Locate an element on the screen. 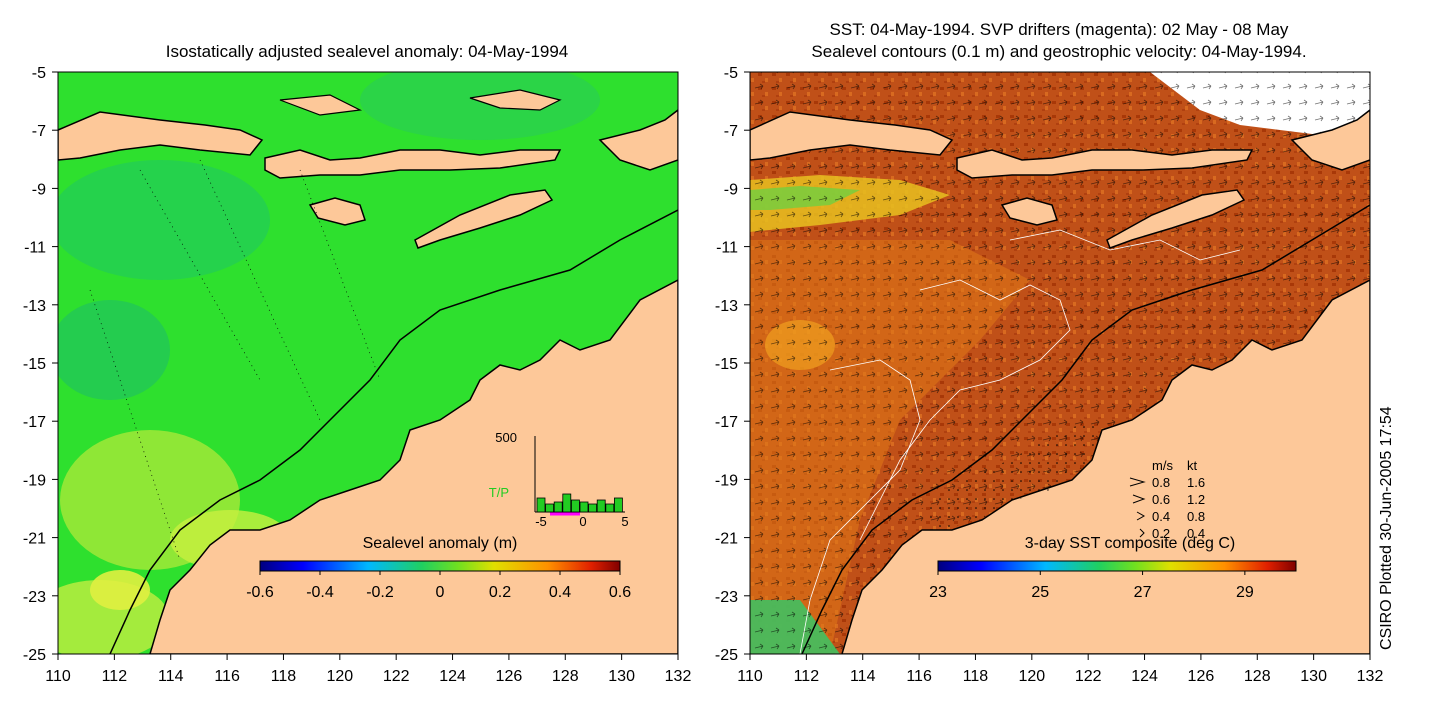 The image size is (1440, 725). inset-source-label: T/P is located at coordinates (499, 492).